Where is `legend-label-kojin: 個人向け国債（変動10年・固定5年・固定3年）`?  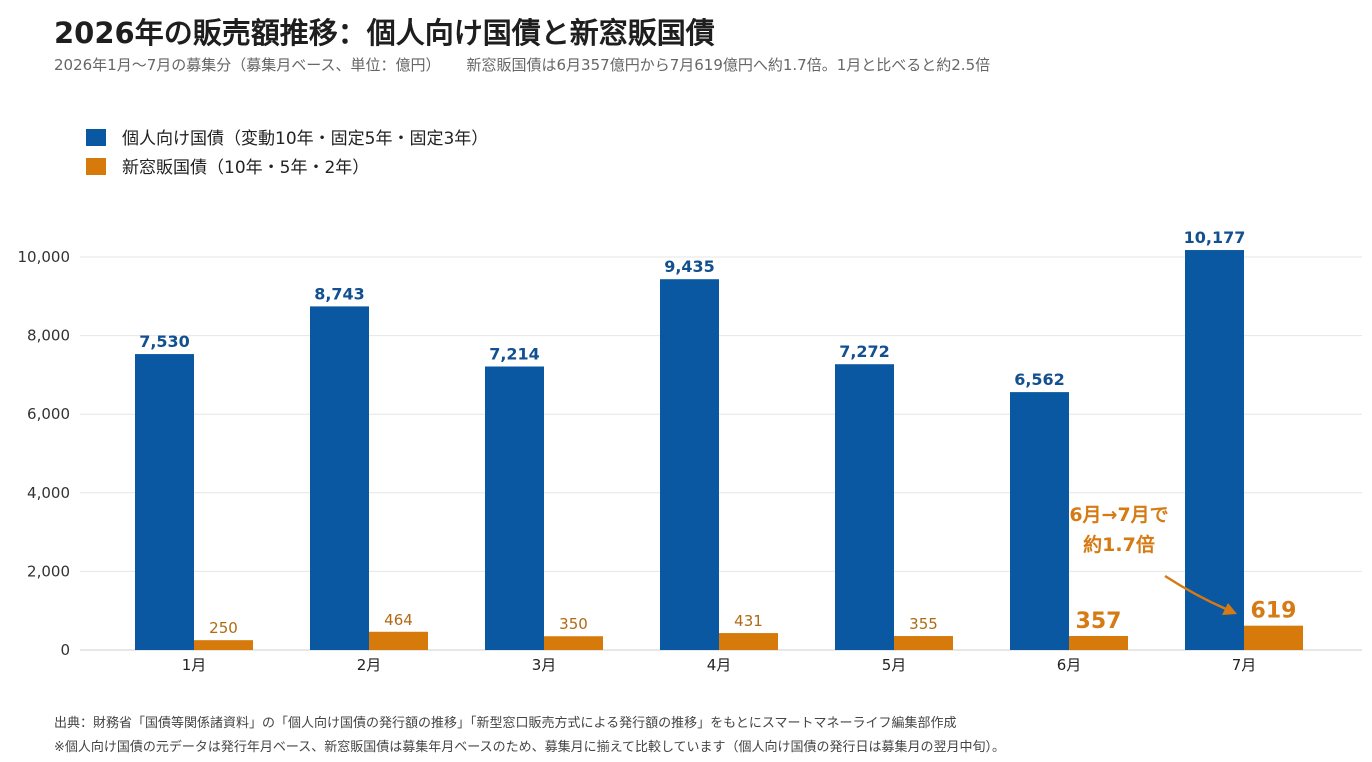
legend-label-kojin: 個人向け国債（変動10年・固定5年・固定3年） is located at coordinates (305, 139).